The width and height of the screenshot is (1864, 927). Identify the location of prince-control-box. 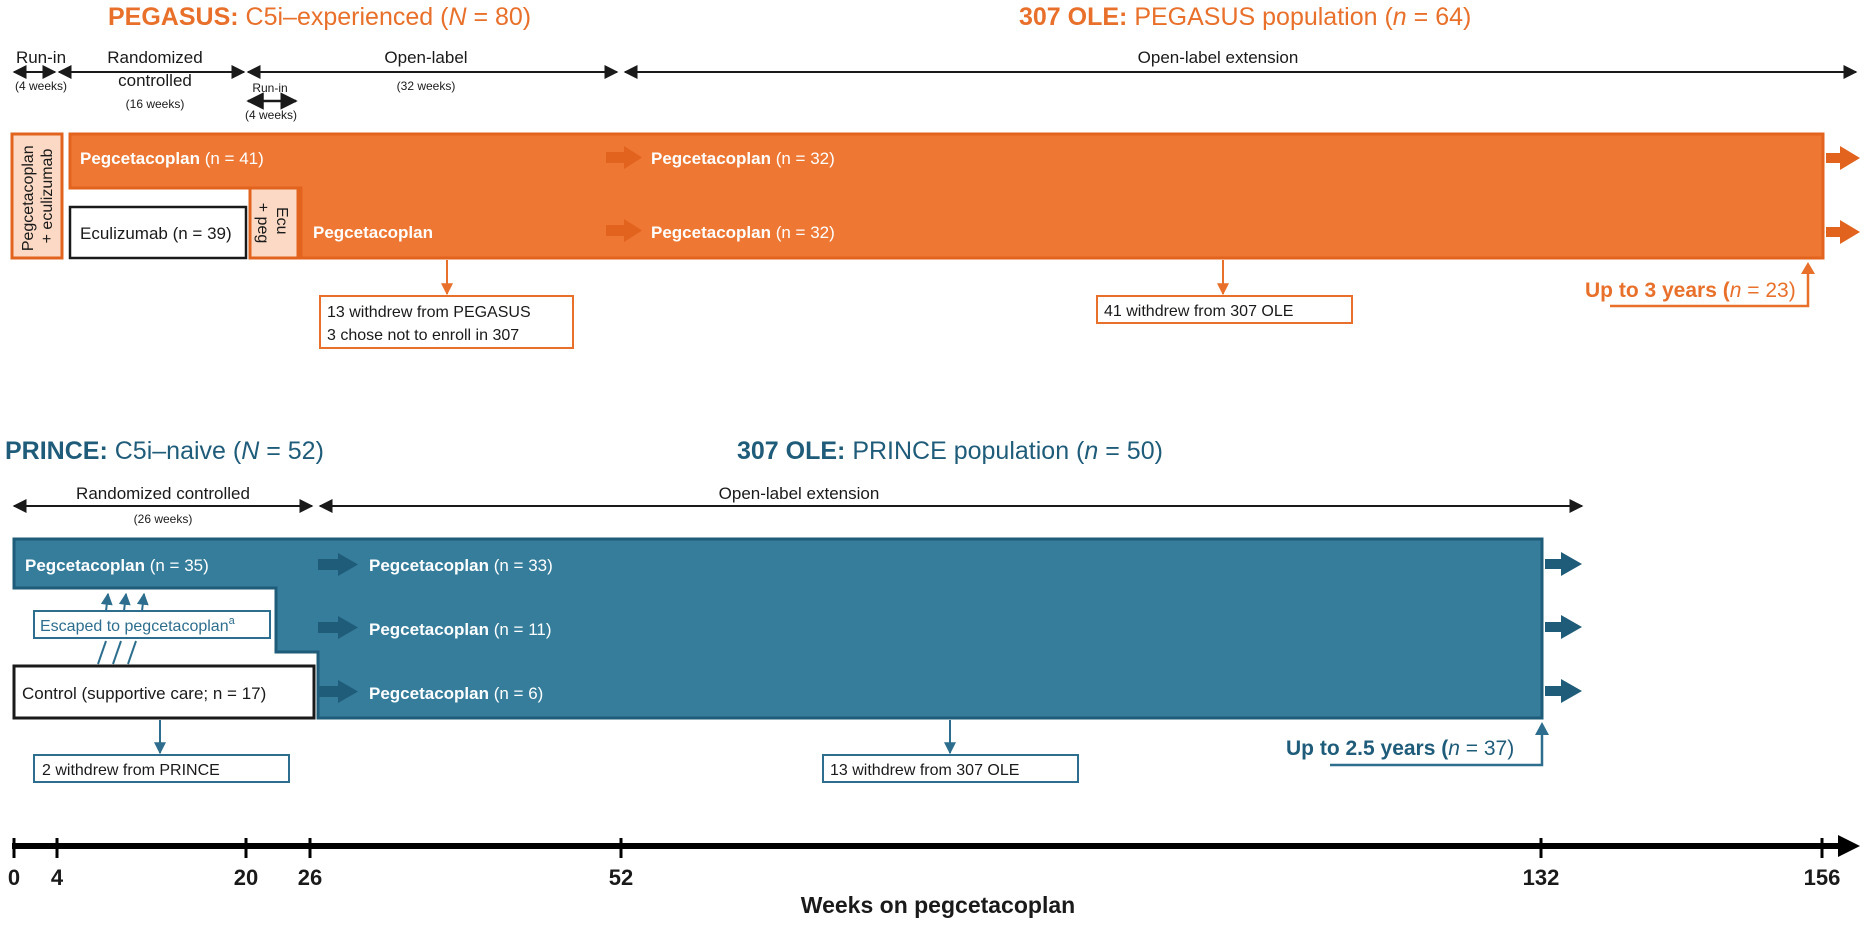
(164, 692).